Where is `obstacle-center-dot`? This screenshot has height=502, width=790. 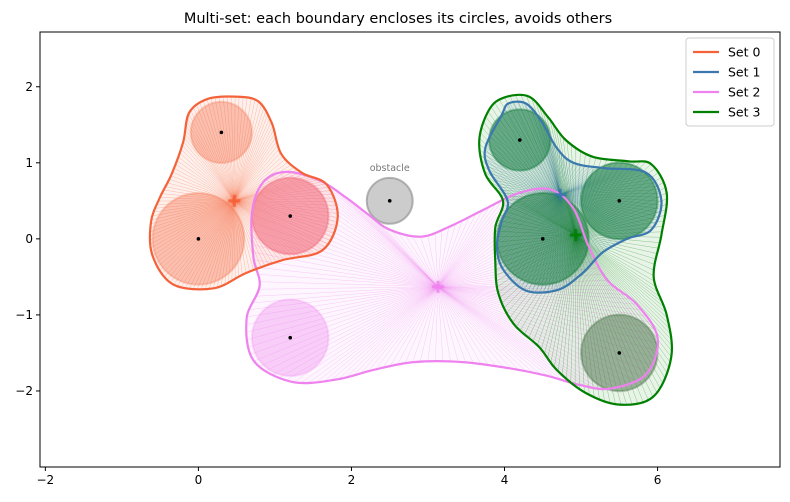
obstacle-center-dot is located at coordinates (389, 201).